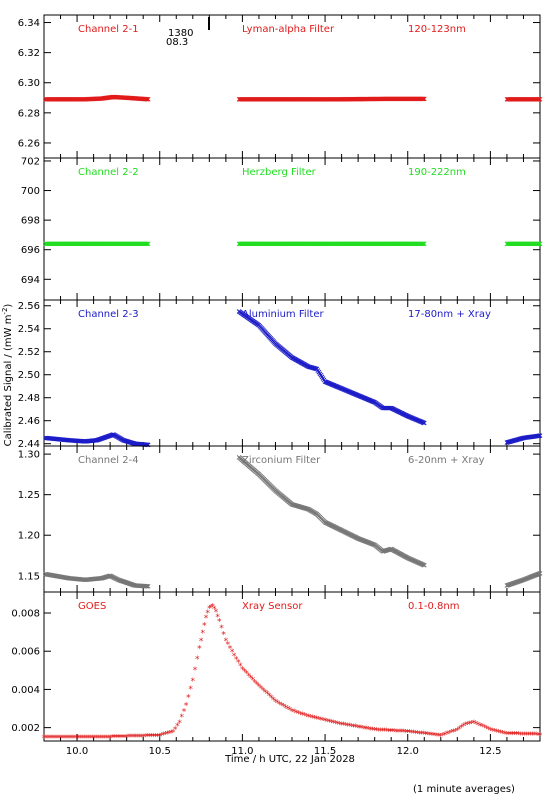  What do you see at coordinates (25, 614) in the screenshot?
I see `y-tick-label: 0.008` at bounding box center [25, 614].